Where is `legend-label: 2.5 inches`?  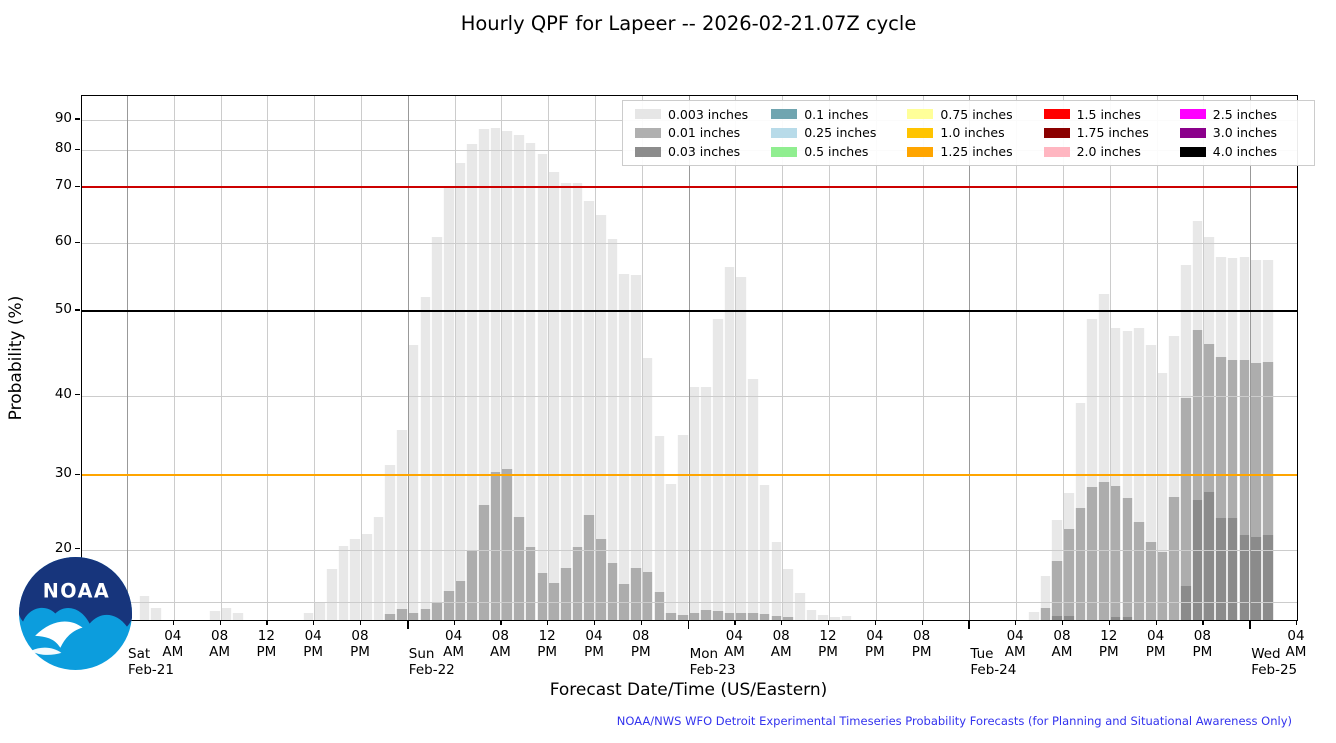
legend-label: 2.5 inches is located at coordinates (1245, 114).